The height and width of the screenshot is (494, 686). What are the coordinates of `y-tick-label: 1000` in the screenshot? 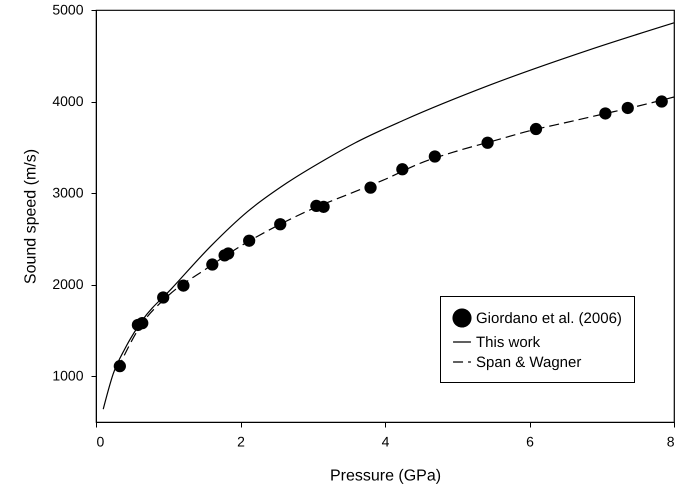 It's located at (68, 376).